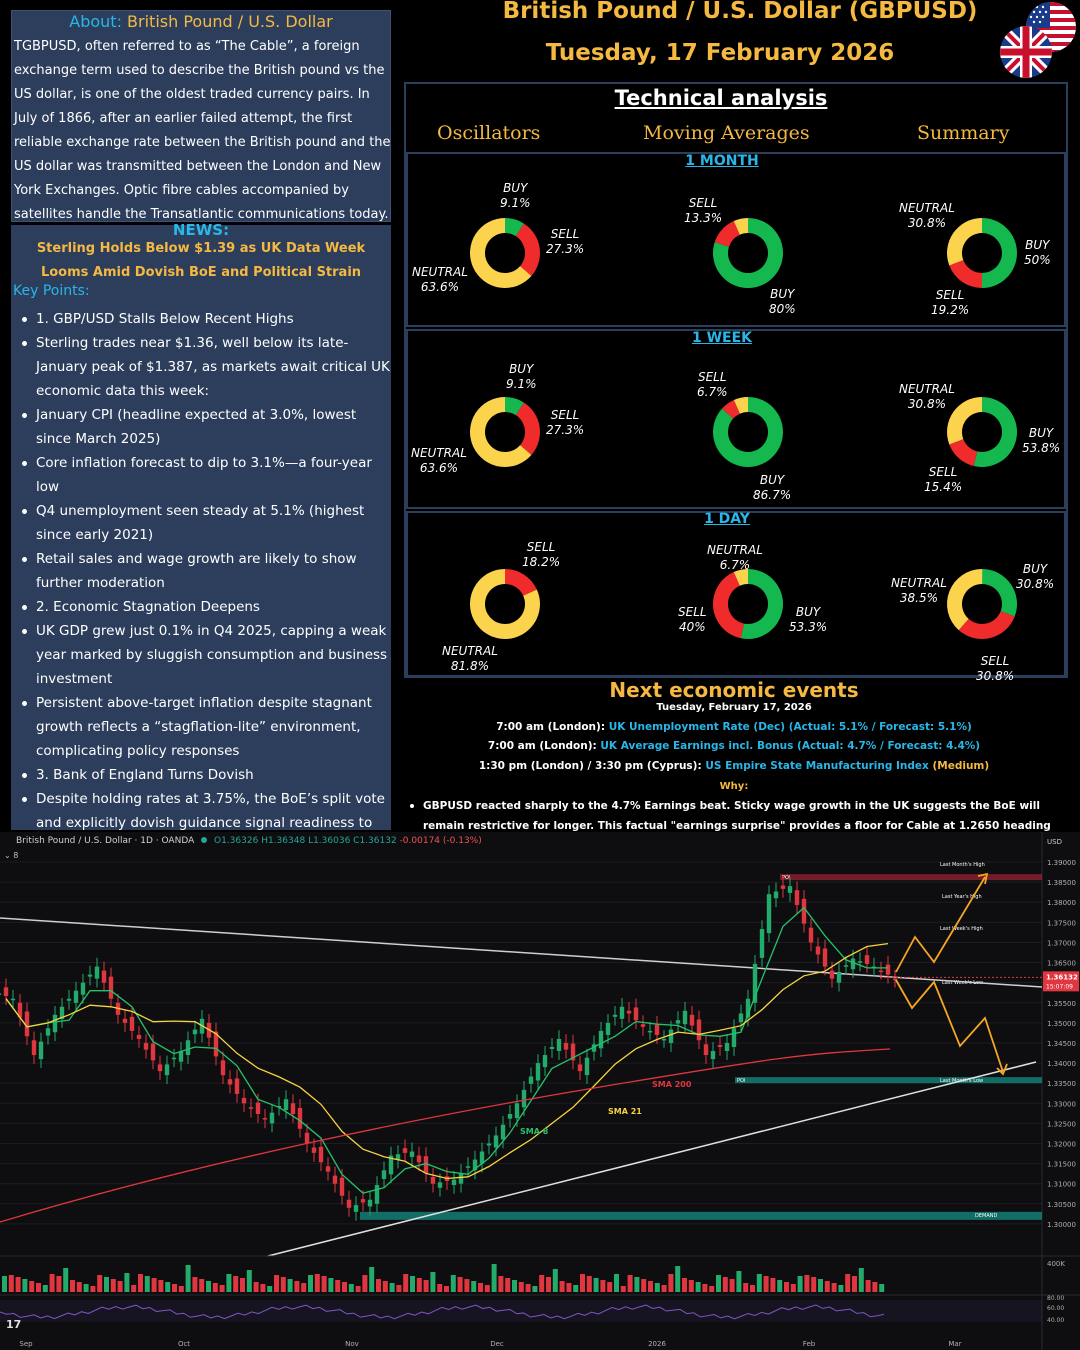  I want to click on y-tick-label: 1.31000, so click(1061, 1185).